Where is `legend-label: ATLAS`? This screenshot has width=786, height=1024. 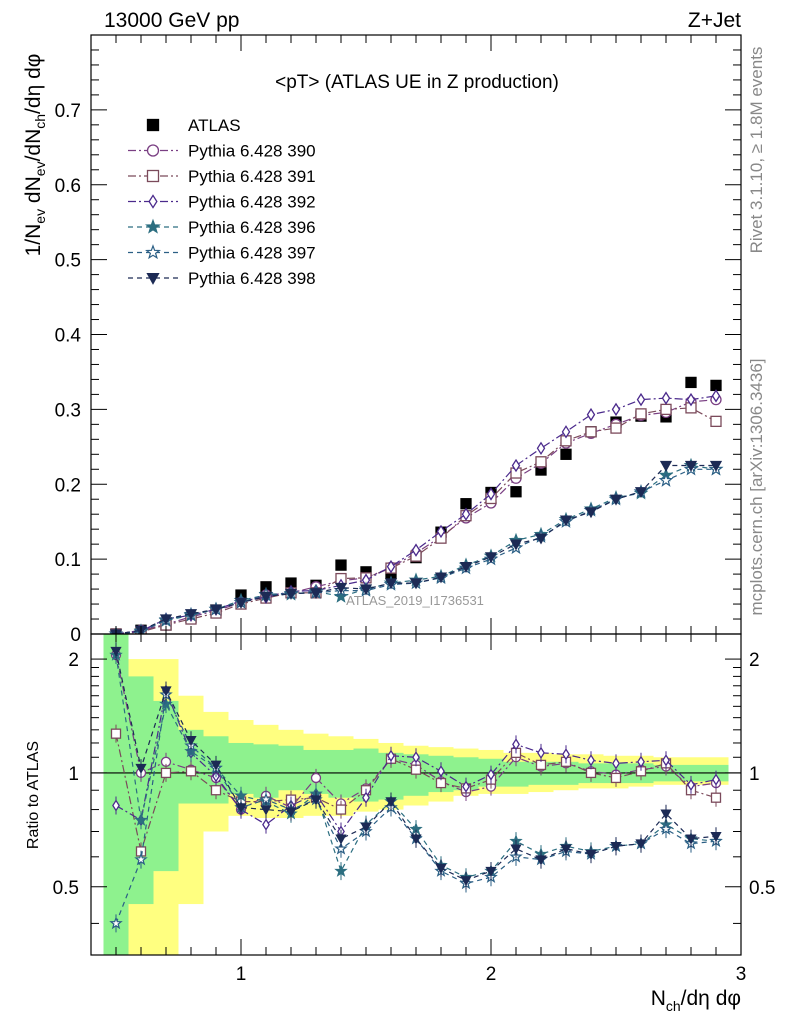
legend-label: ATLAS is located at coordinates (214, 125).